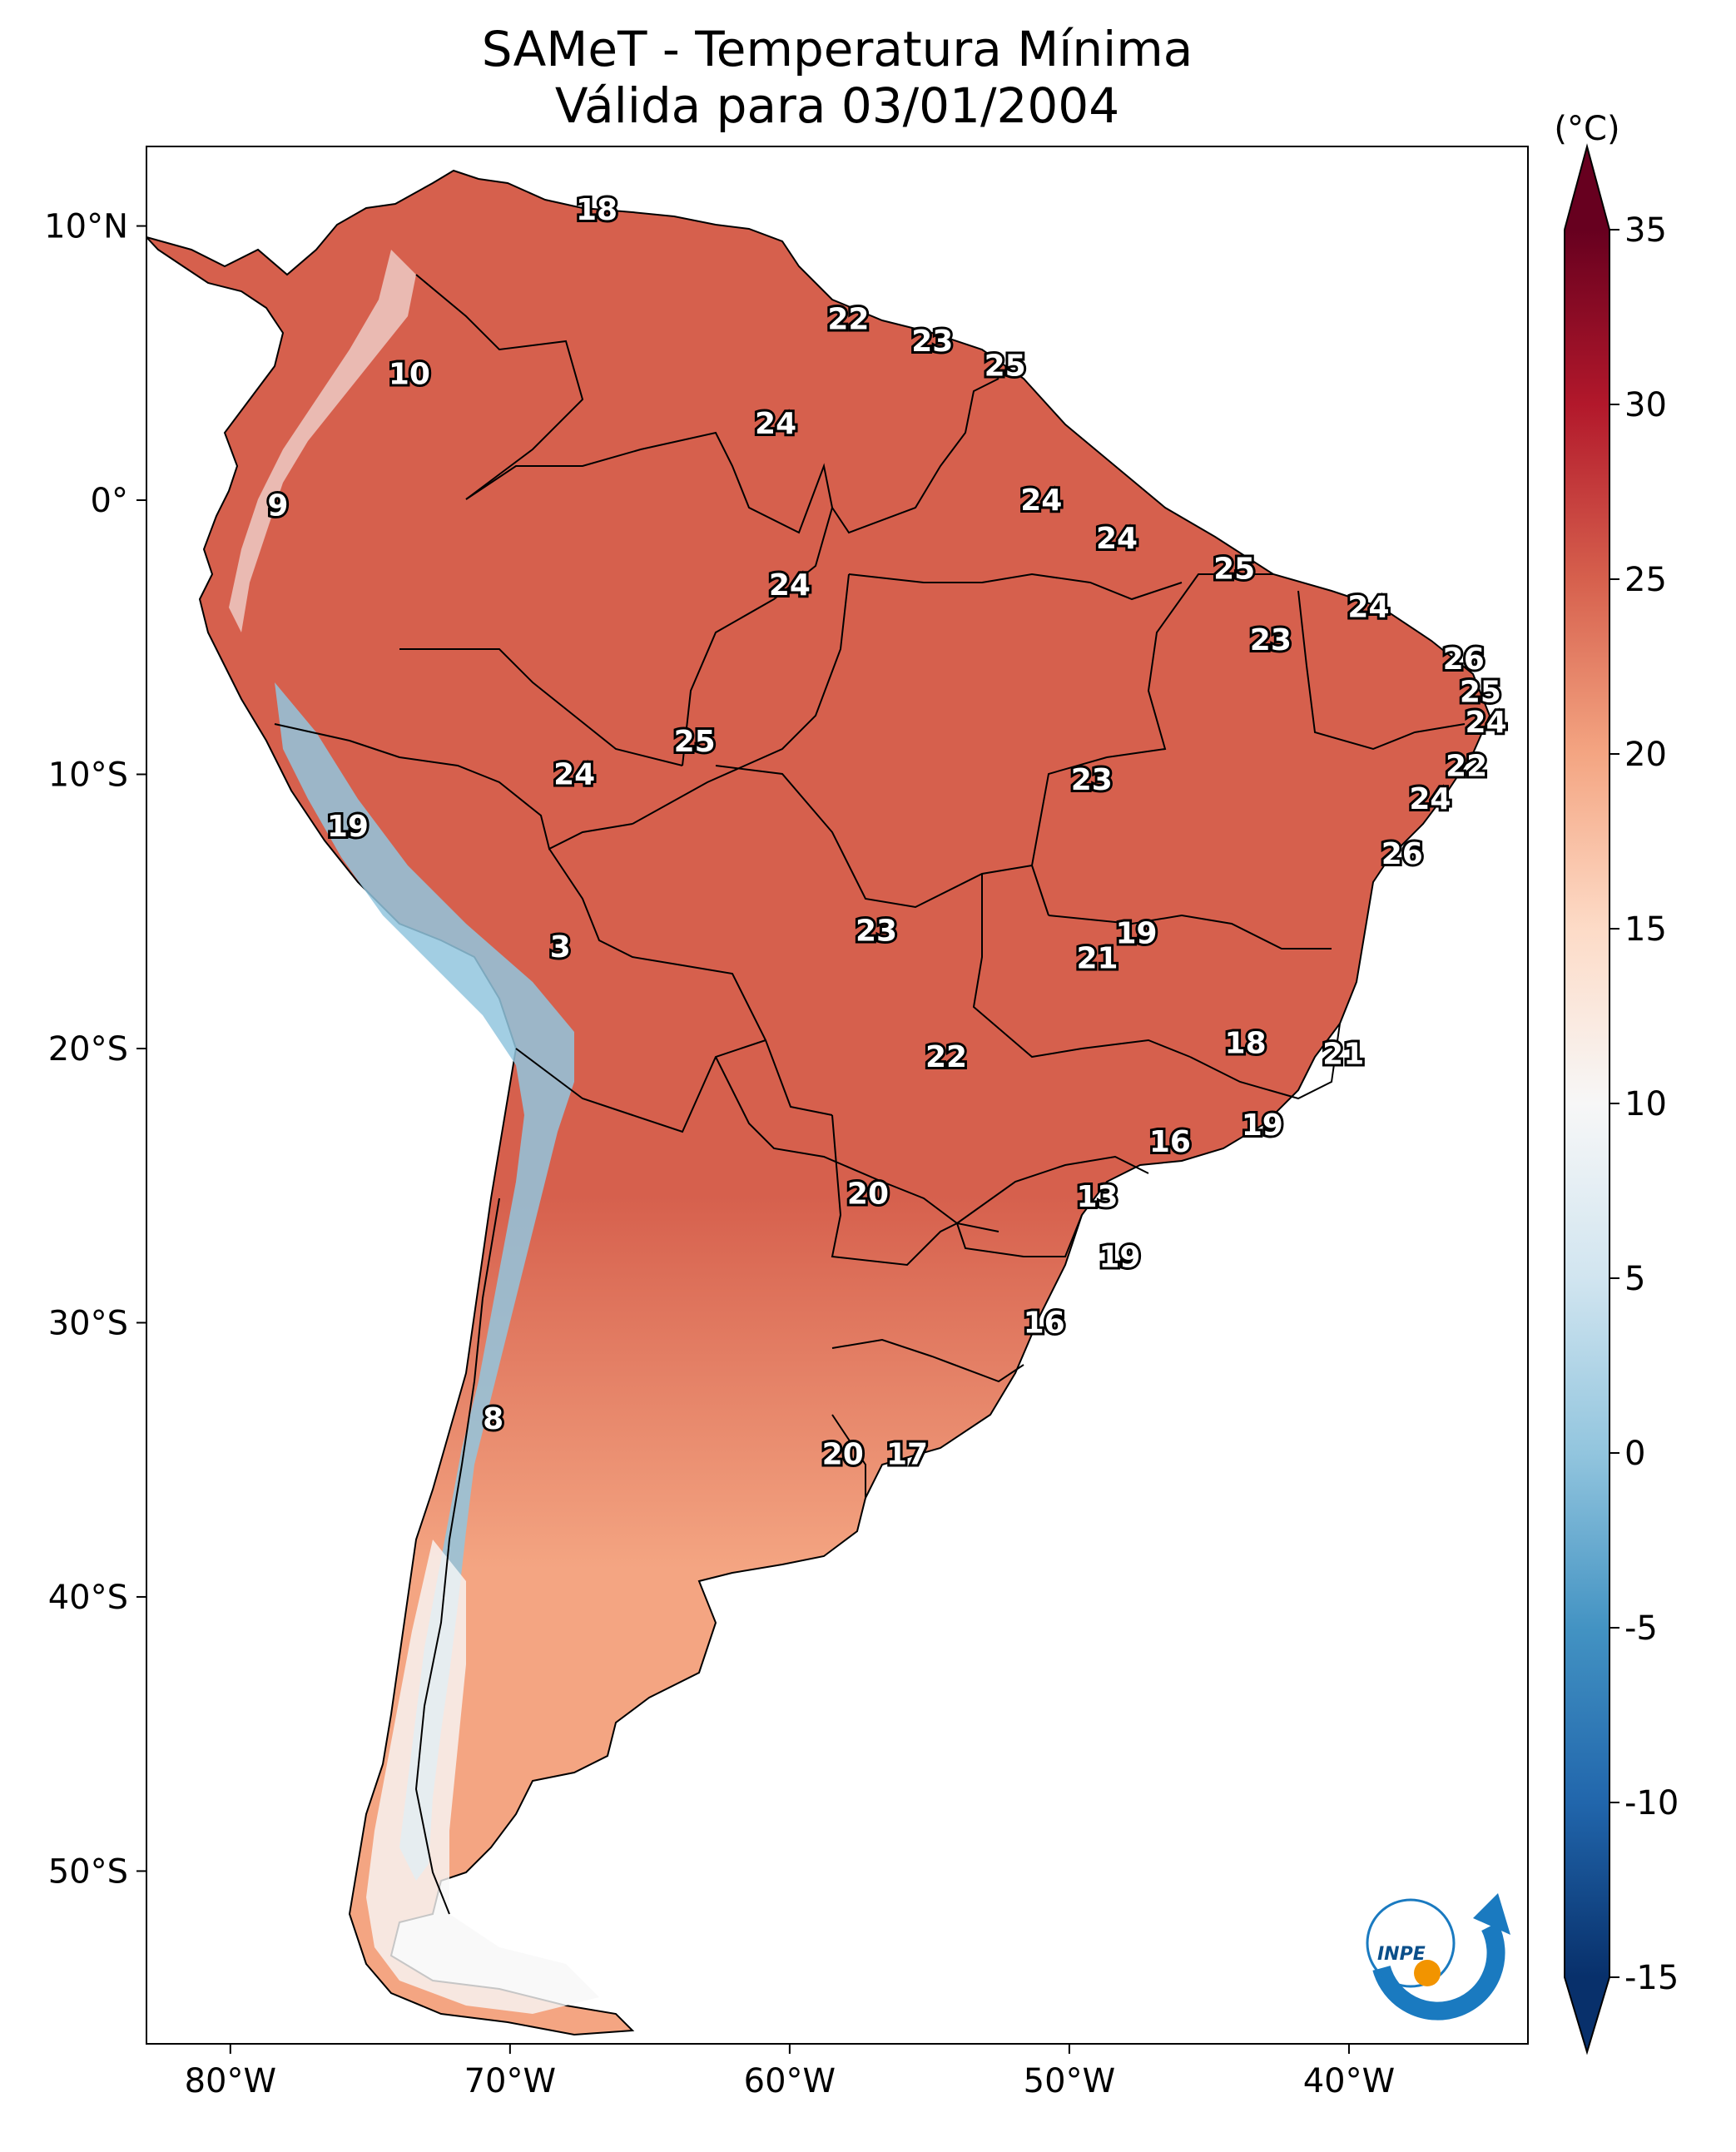 The height and width of the screenshot is (2152, 1736). What do you see at coordinates (1646, 405) in the screenshot?
I see `colorbar-tick-label: 30` at bounding box center [1646, 405].